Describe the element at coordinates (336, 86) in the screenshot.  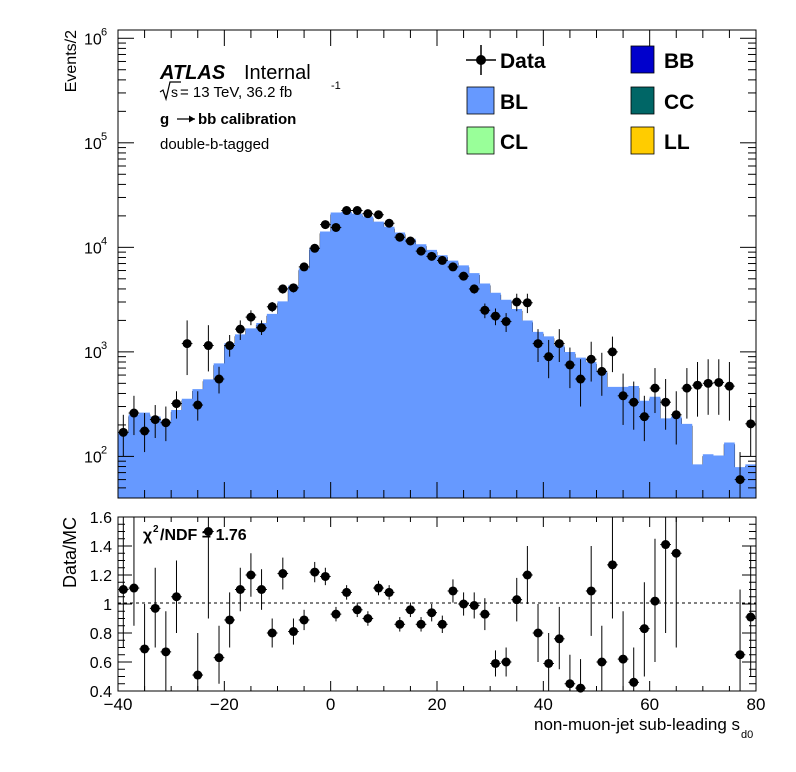
I see `lumi-exponent: -1` at that location.